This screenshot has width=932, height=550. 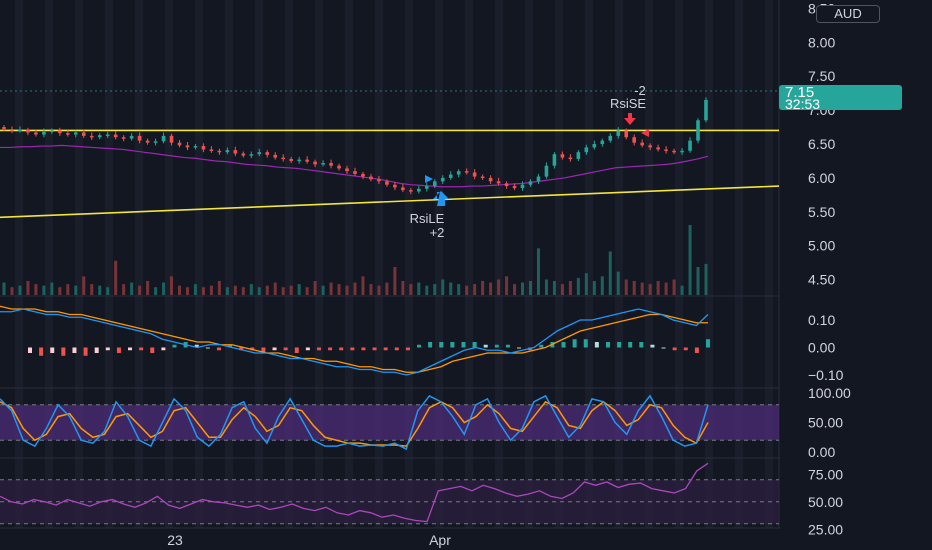 I want to click on price-tick-label: 5.00, so click(x=821, y=246).